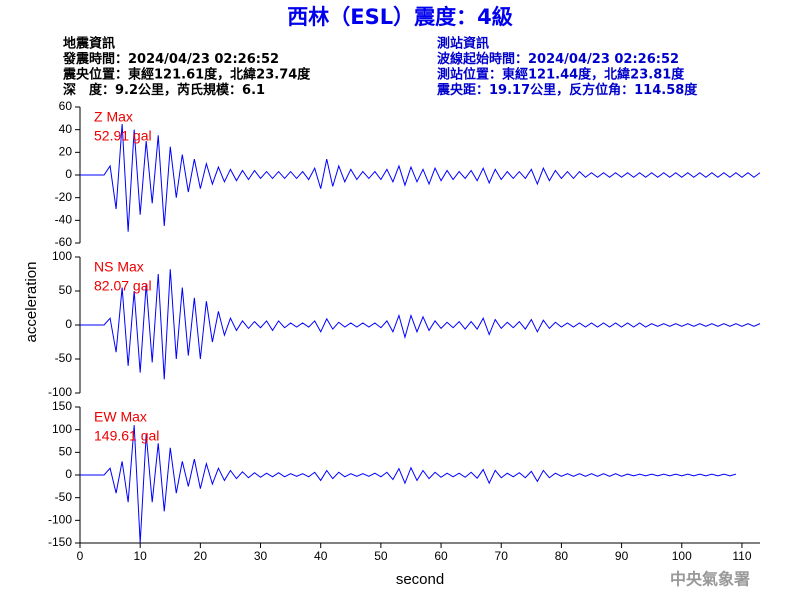 The width and height of the screenshot is (800, 600). I want to click on annotation: NS Max, so click(119, 267).